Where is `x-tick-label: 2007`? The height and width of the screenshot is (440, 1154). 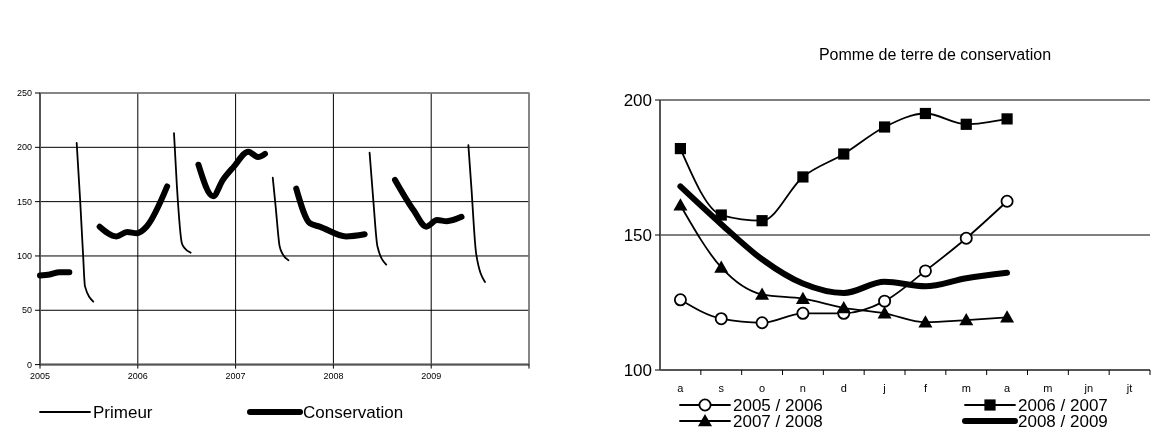
x-tick-label: 2007 is located at coordinates (235, 375).